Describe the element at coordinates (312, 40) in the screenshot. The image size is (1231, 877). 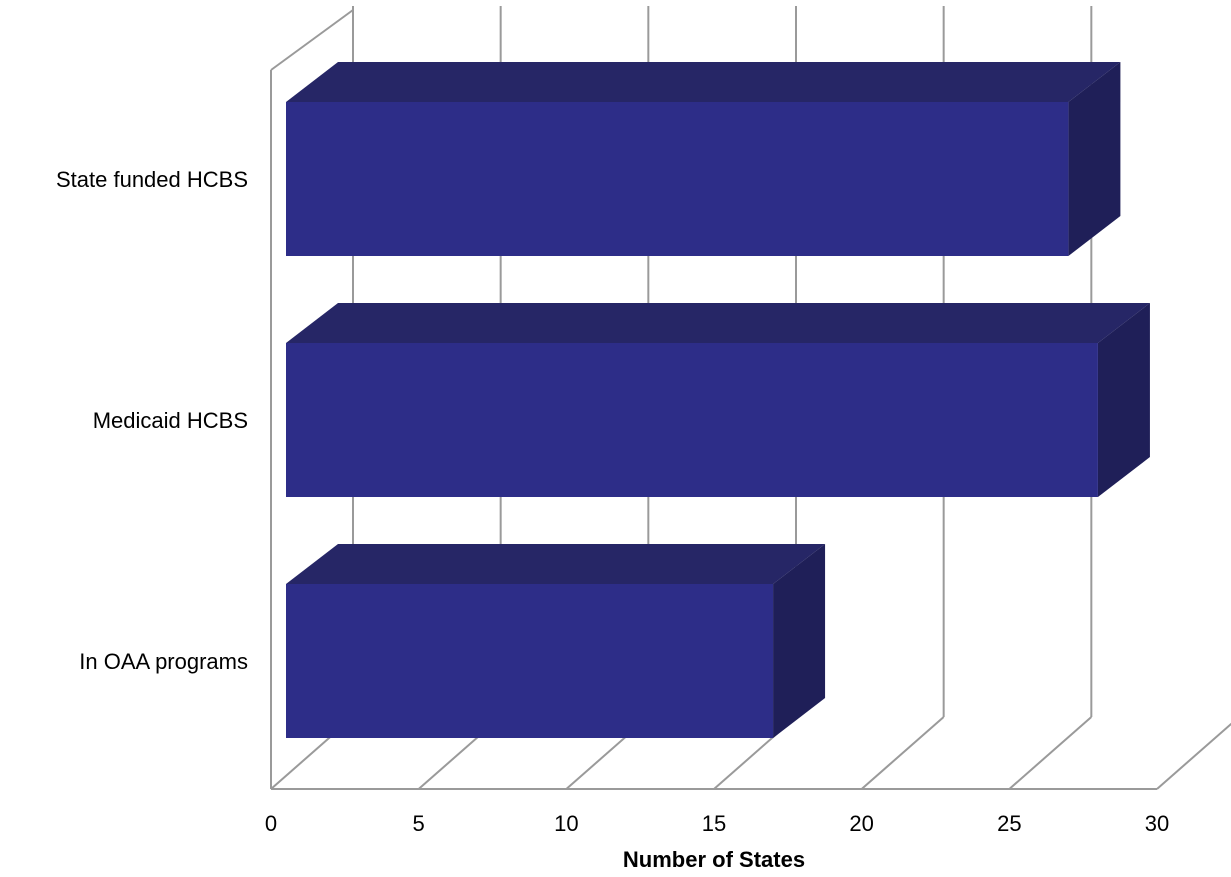
I see `left-wall-top-edge` at that location.